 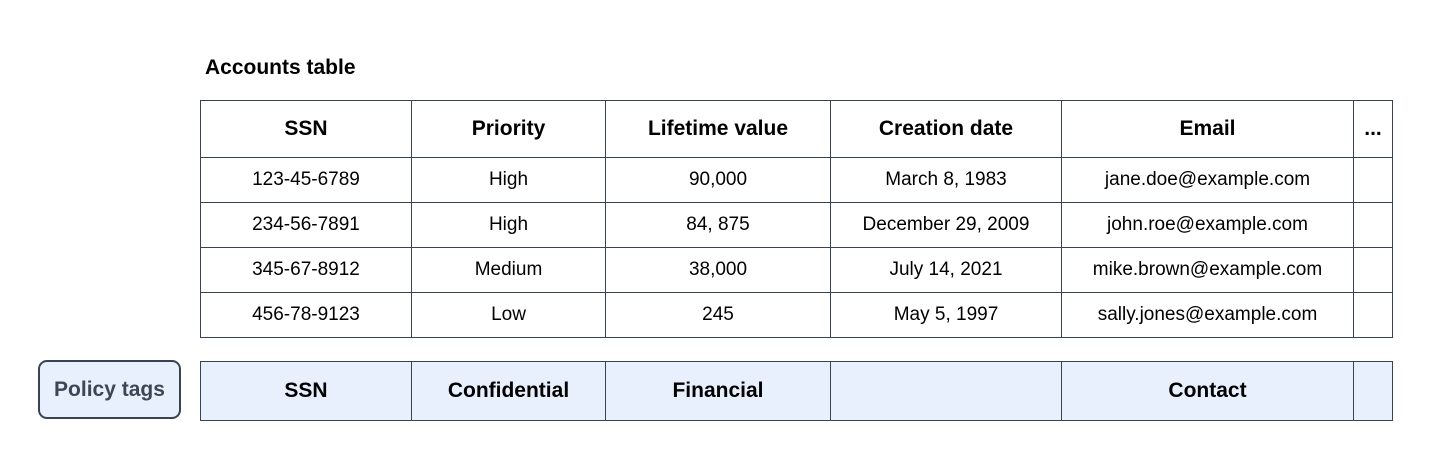 I want to click on column-header-priority: Priority, so click(x=508, y=129).